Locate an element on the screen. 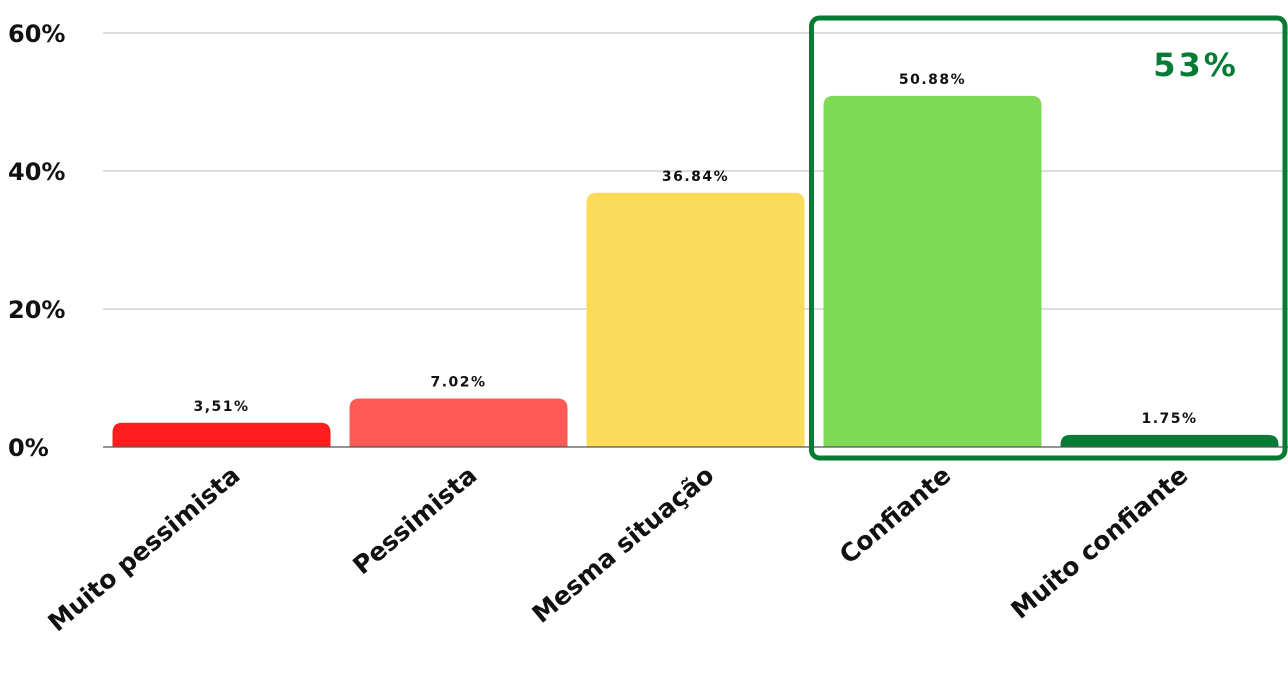 The height and width of the screenshot is (695, 1288). y-axis-tick-labels: 0% 20% 40% 60% is located at coordinates (36, 241).